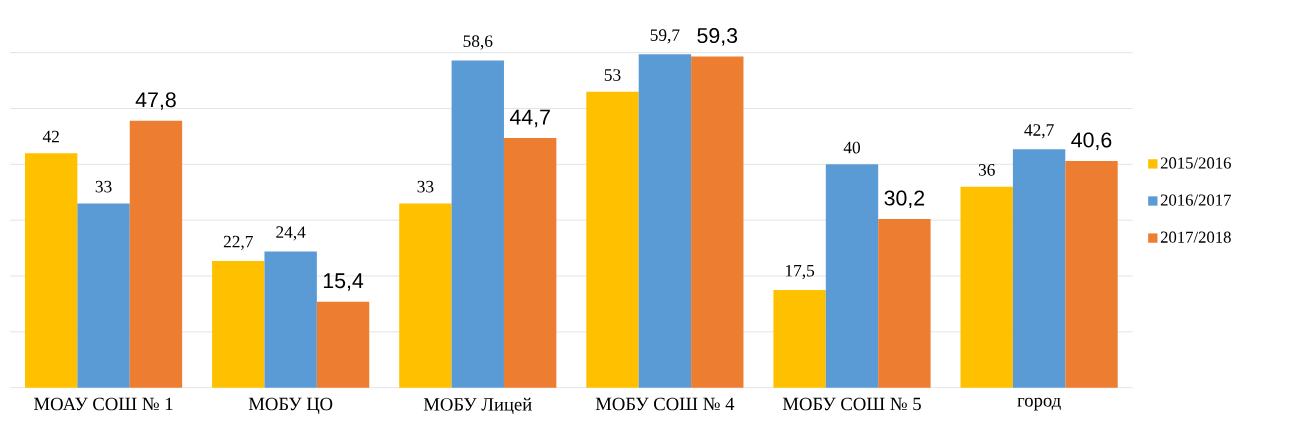 This screenshot has height=429, width=1292. I want to click on data-label: 53, so click(612, 75).